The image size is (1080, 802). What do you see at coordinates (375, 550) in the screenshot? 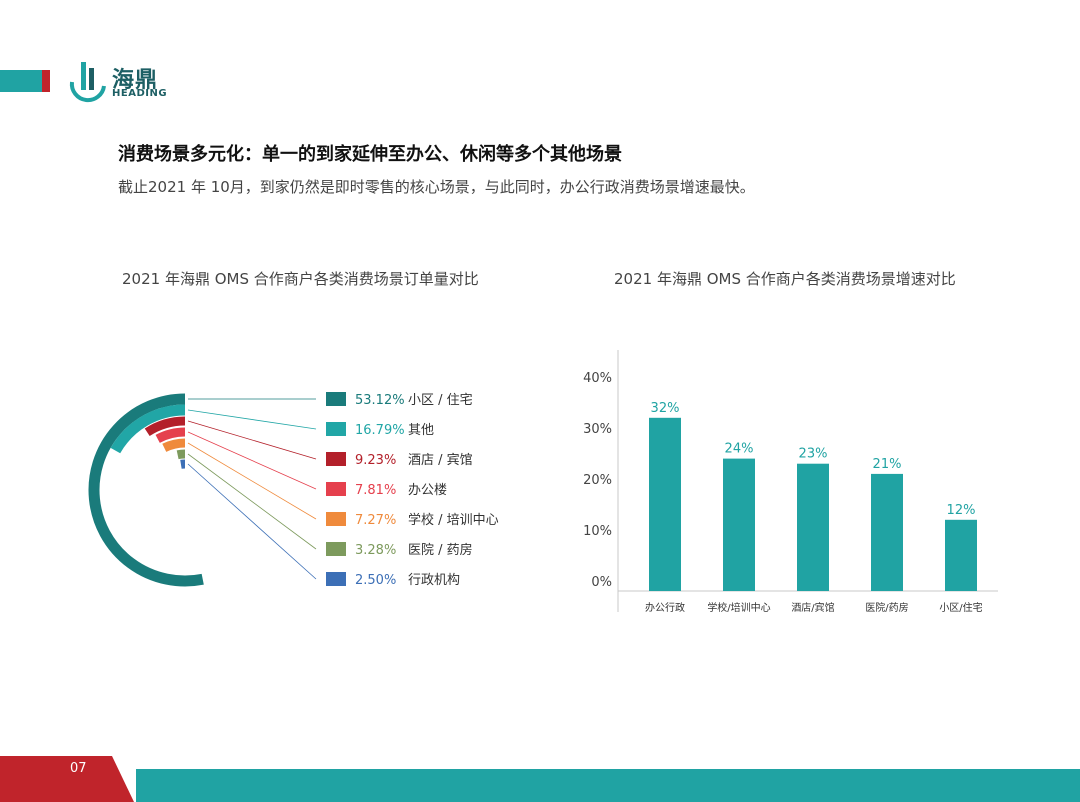
I see `legend-value-5: 3.28%` at bounding box center [375, 550].